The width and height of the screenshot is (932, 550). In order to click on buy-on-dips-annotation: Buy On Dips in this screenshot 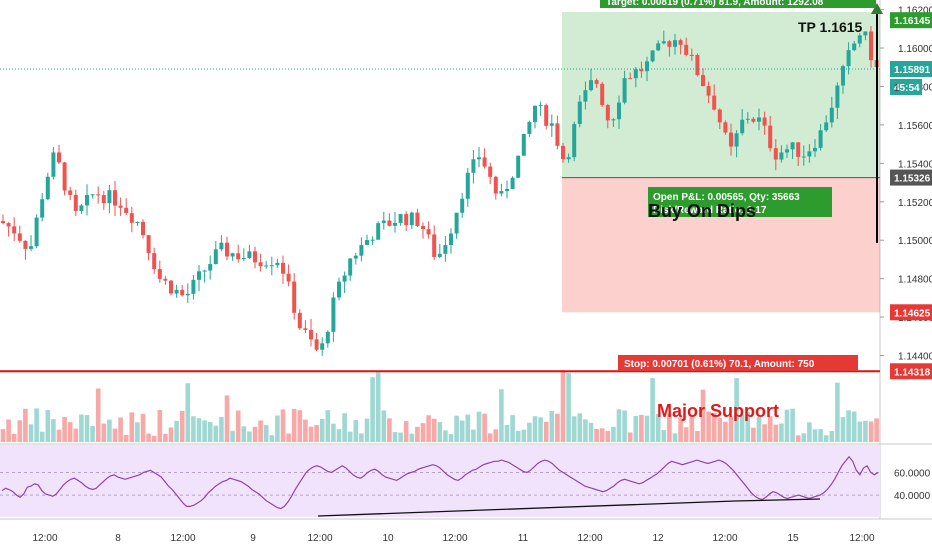, I will do `click(702, 211)`.